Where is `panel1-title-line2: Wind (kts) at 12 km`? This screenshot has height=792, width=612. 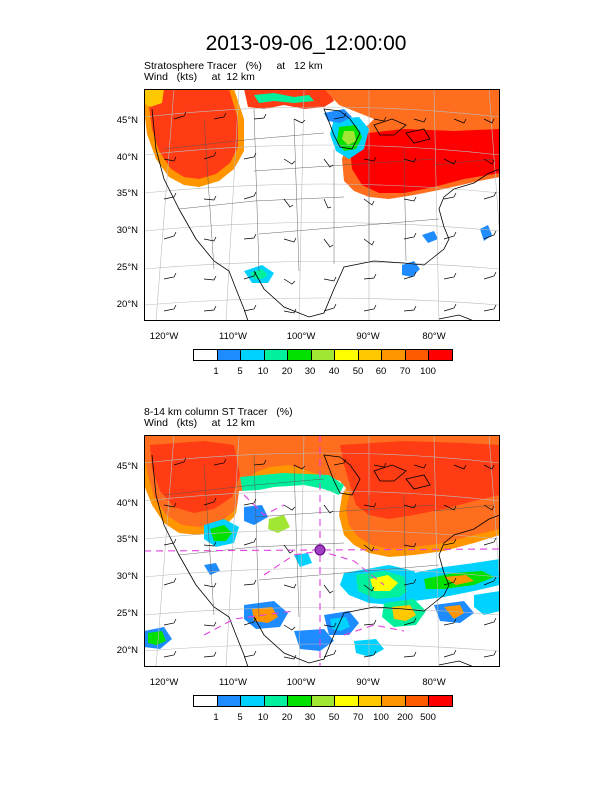
panel1-title-line2: Wind (kts) at 12 km is located at coordinates (199, 77).